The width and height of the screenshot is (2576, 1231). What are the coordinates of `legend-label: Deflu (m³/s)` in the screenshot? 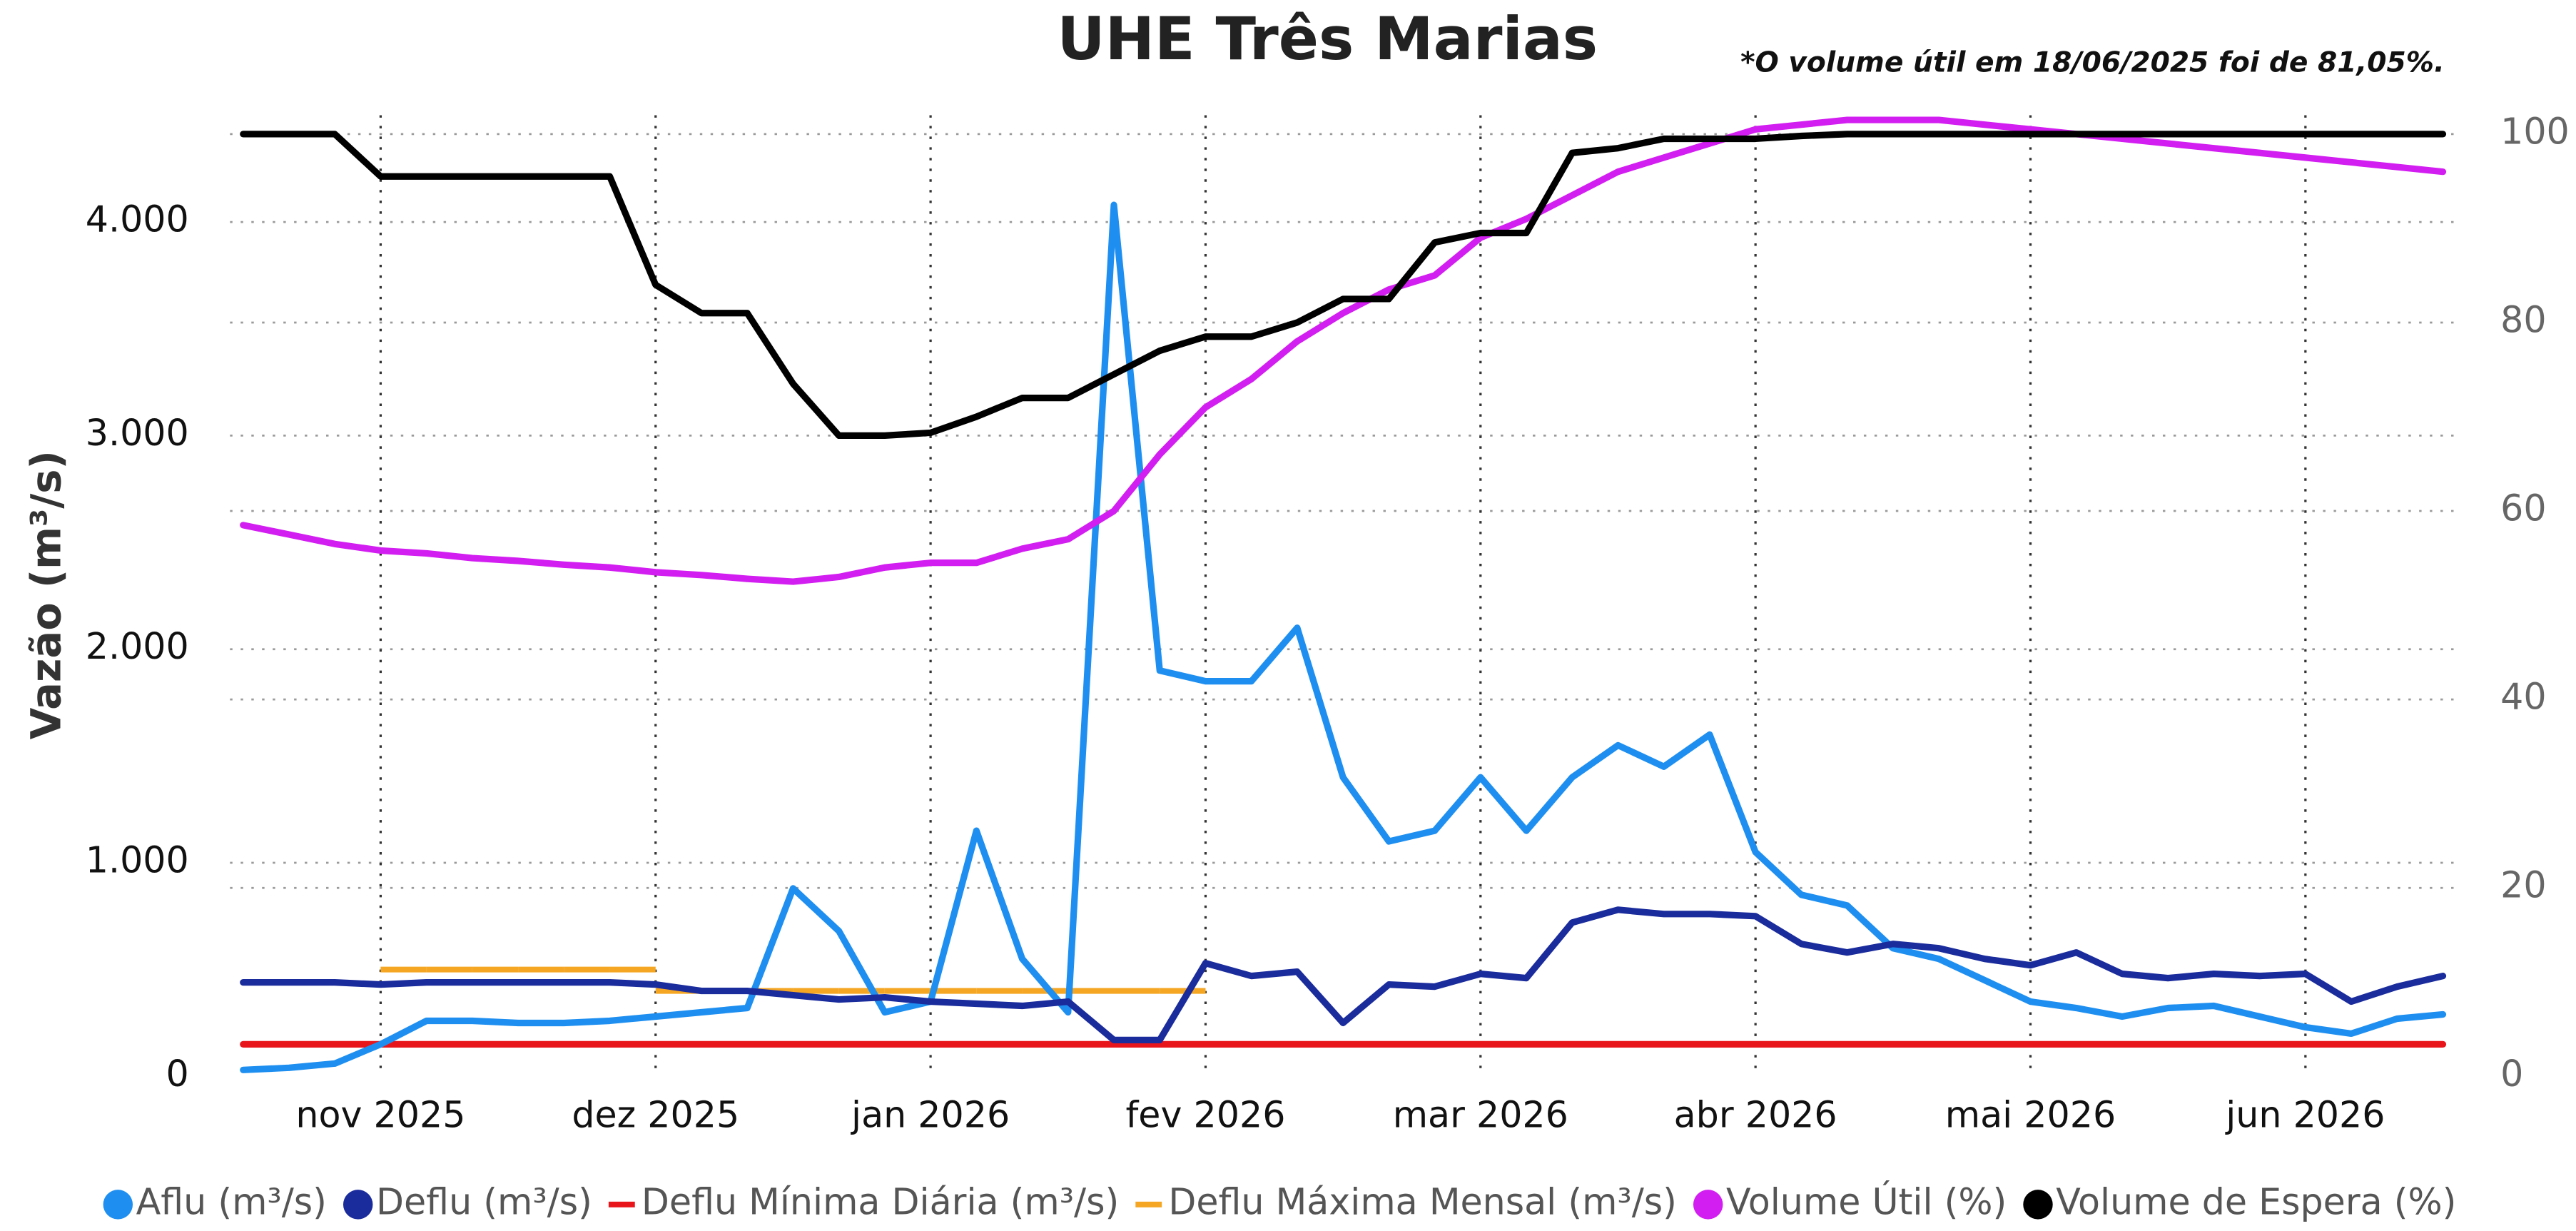 It's located at (484, 1201).